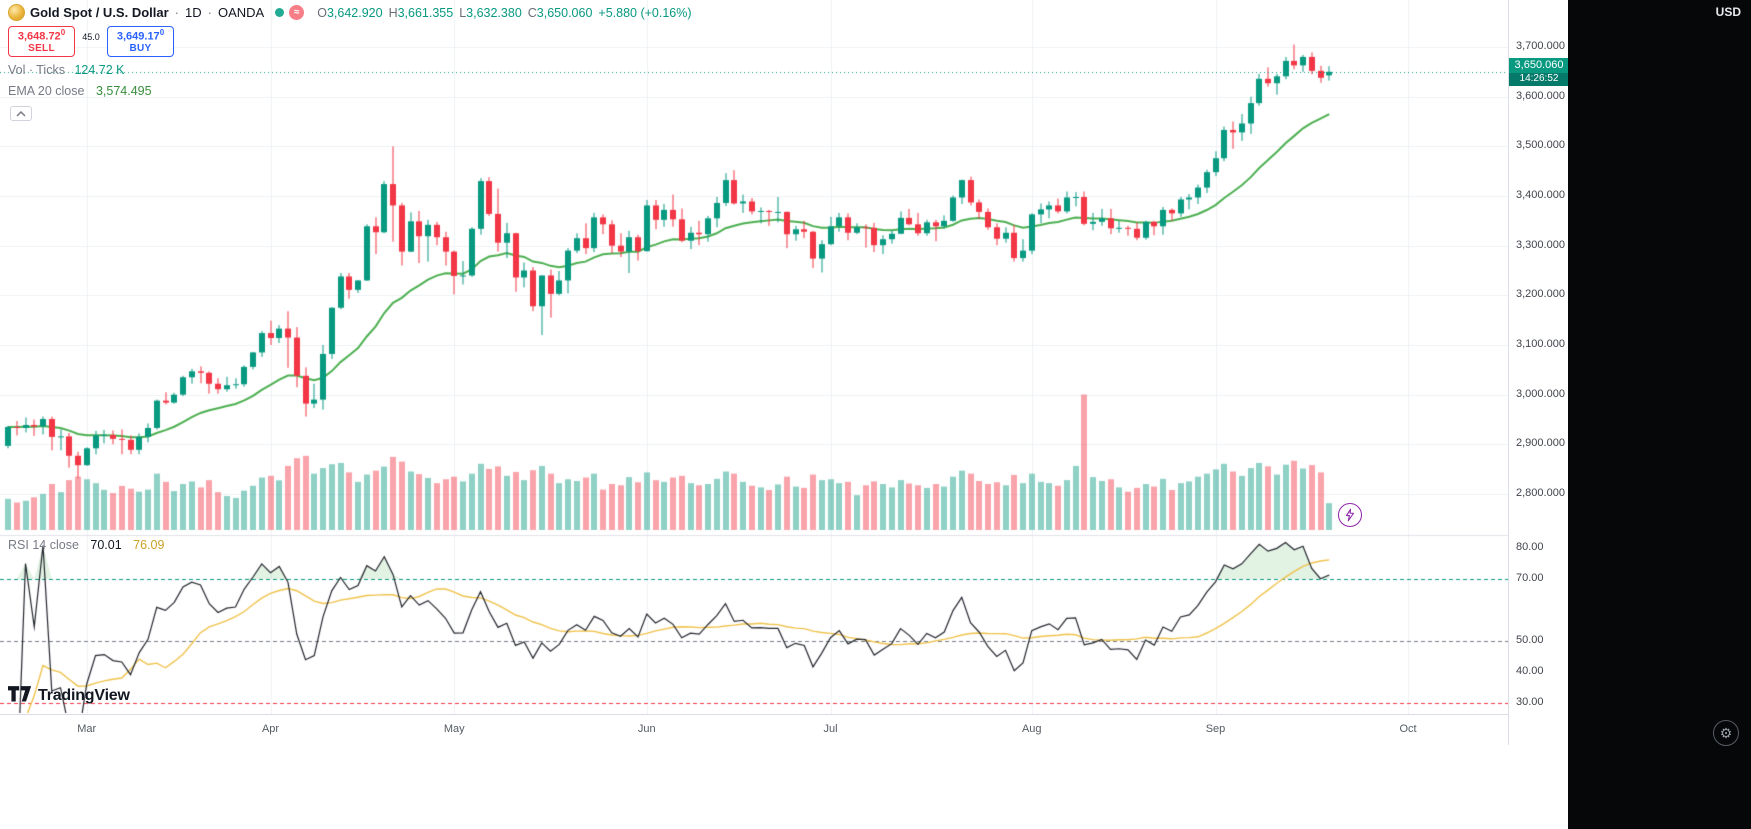 The width and height of the screenshot is (1751, 829). Describe the element at coordinates (1540, 95) in the screenshot. I see `price-axis-label: 3,600.000` at that location.